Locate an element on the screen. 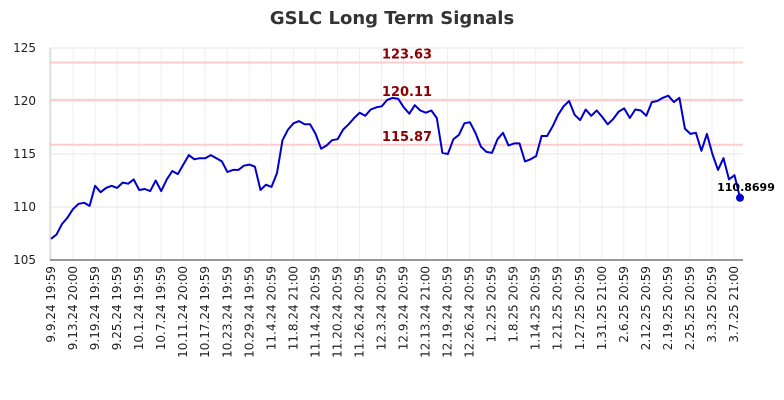 Image resolution: width=784 pixels, height=400 pixels. chart-title: GSLC Long Term Signals is located at coordinates (392, 18).